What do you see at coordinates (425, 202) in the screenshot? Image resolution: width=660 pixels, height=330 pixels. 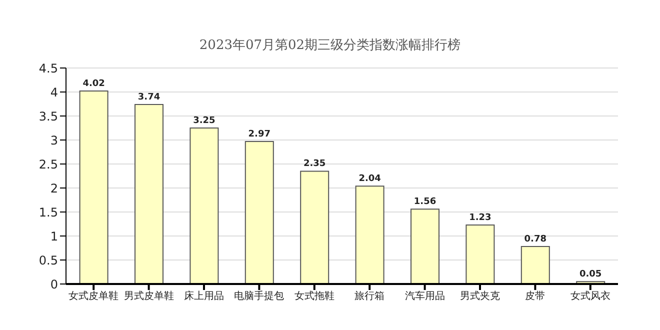 I see `data-label: 1.56` at bounding box center [425, 202].